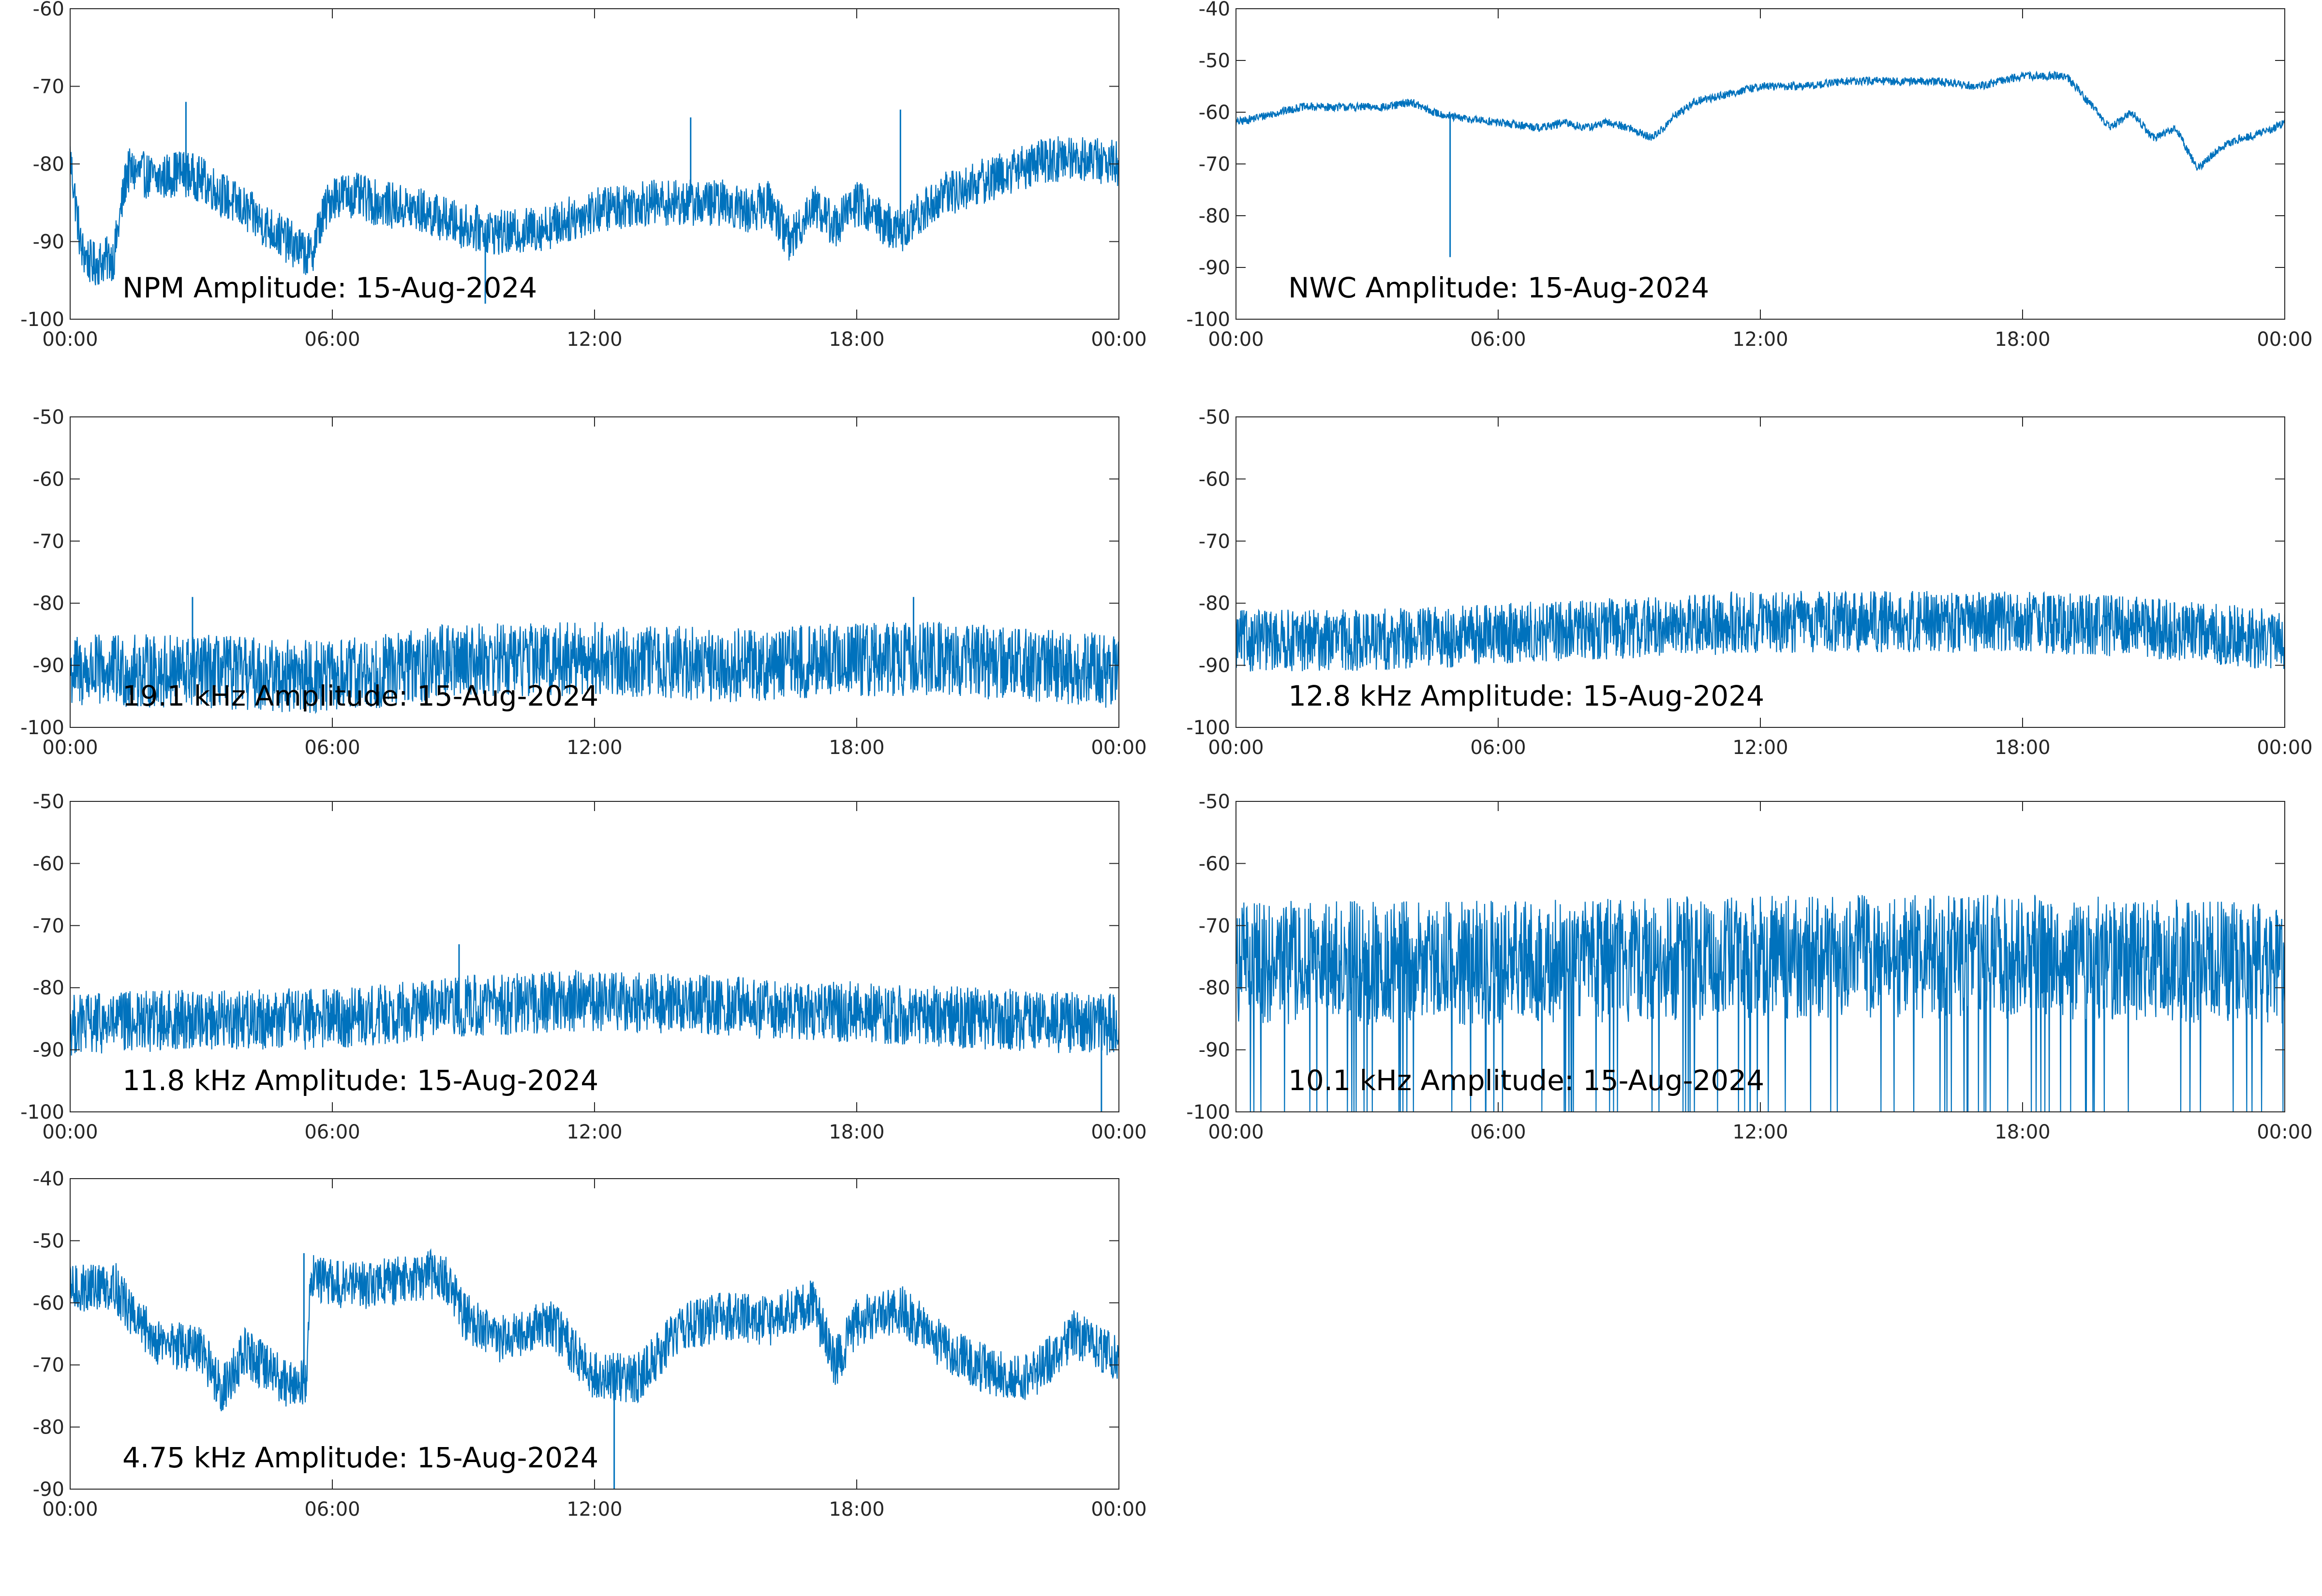 This screenshot has height=1596, width=2322. What do you see at coordinates (1526, 696) in the screenshot?
I see `chart-title: 12.8 kHz Amplitude: 15-Aug-2024` at bounding box center [1526, 696].